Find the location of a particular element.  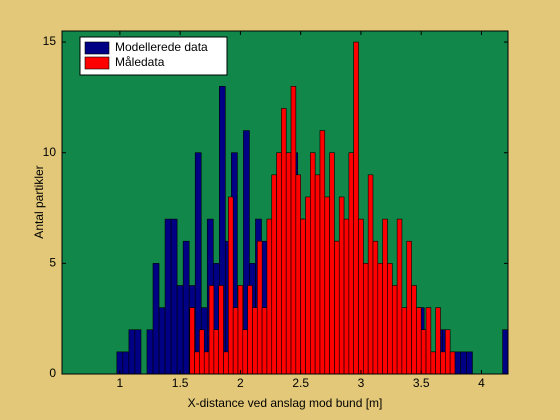

y-tick-label: 15 is located at coordinates (50, 41).